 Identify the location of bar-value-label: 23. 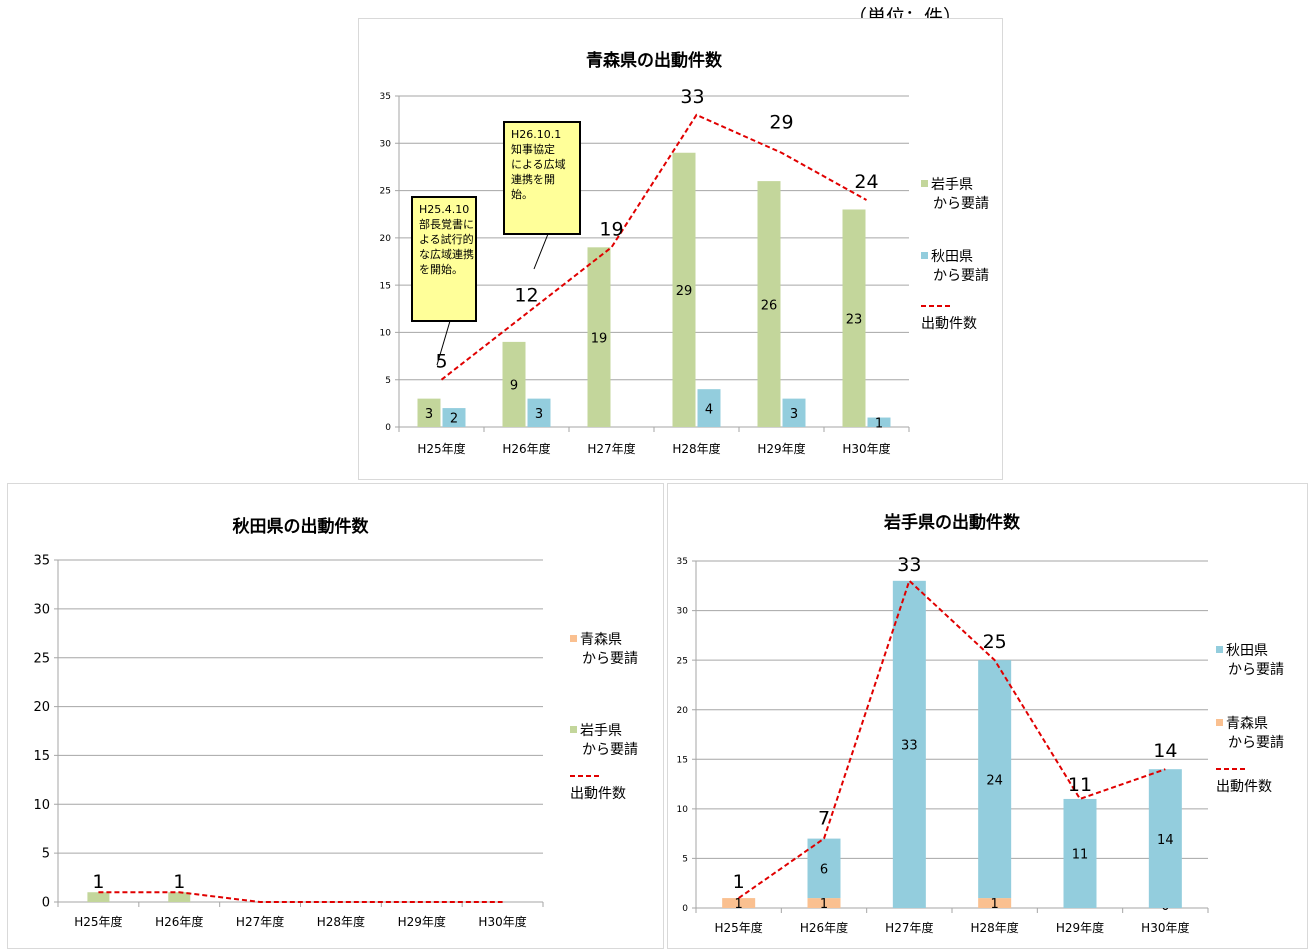
(854, 319).